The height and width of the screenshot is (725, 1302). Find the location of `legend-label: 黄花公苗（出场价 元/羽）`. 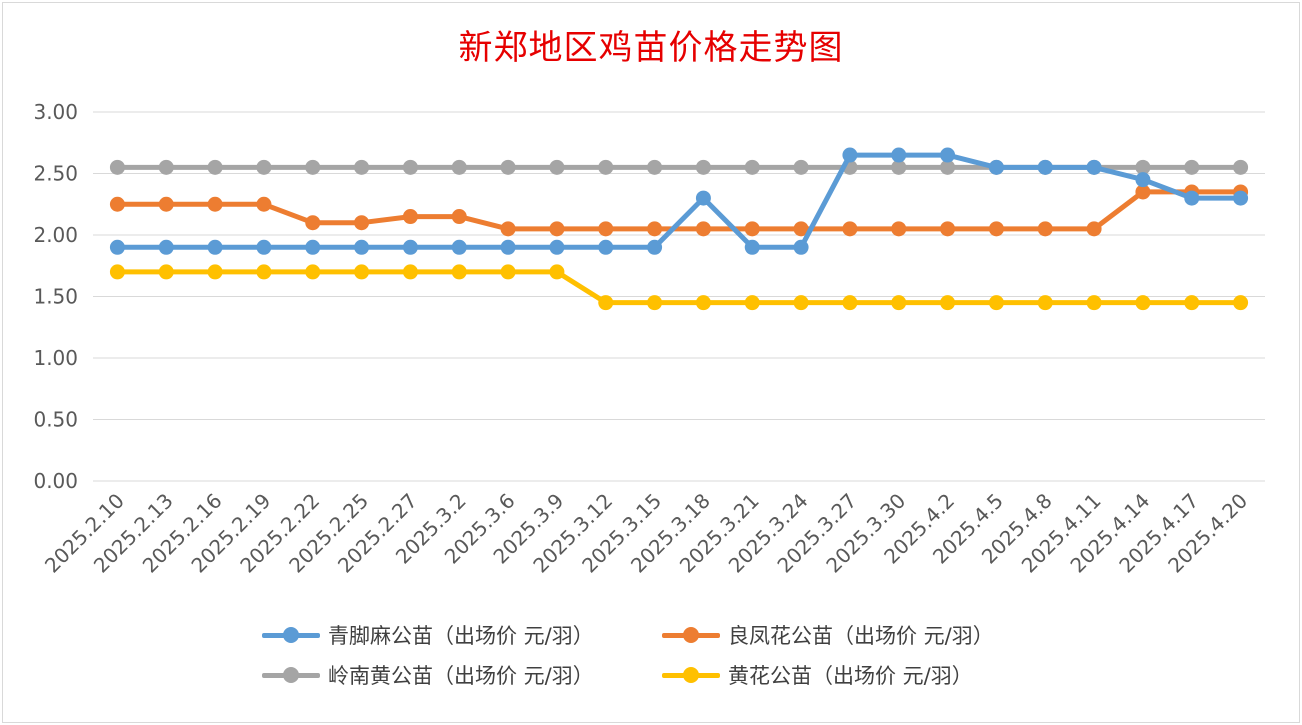

legend-label: 黄花公苗（出场价 元/羽） is located at coordinates (850, 676).